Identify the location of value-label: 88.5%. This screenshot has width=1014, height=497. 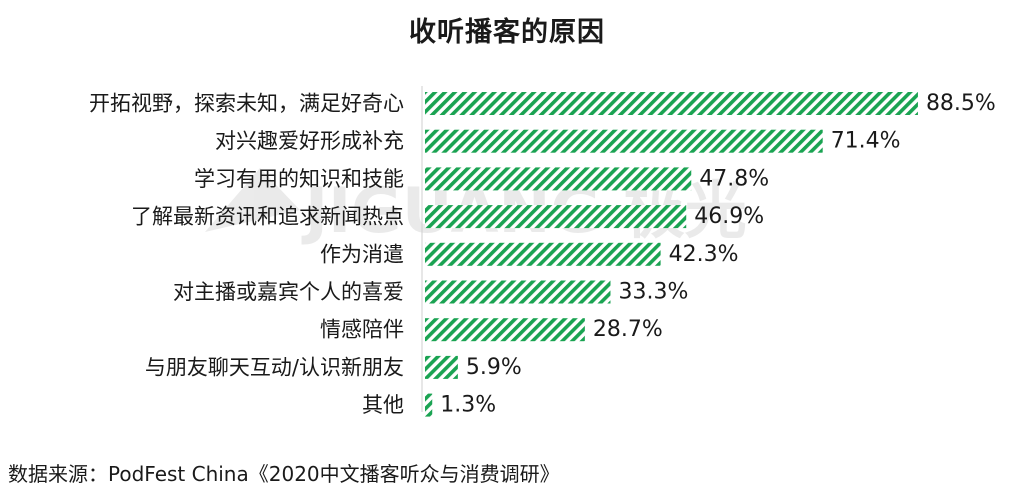
(961, 103).